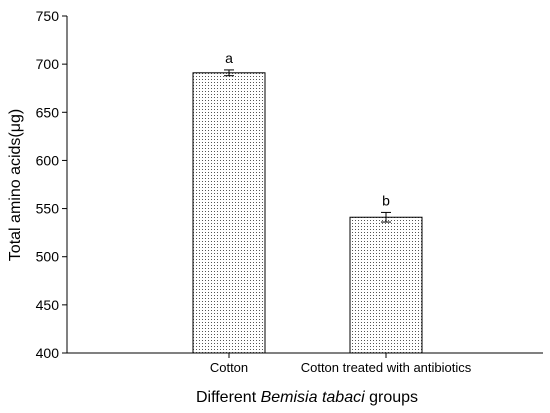 The height and width of the screenshot is (413, 550). I want to click on significance-label: b, so click(386, 200).